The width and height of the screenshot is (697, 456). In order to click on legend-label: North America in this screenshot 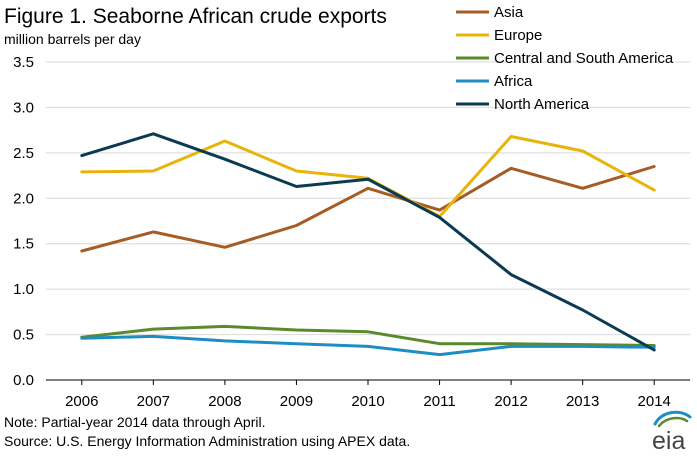, I will do `click(542, 104)`.